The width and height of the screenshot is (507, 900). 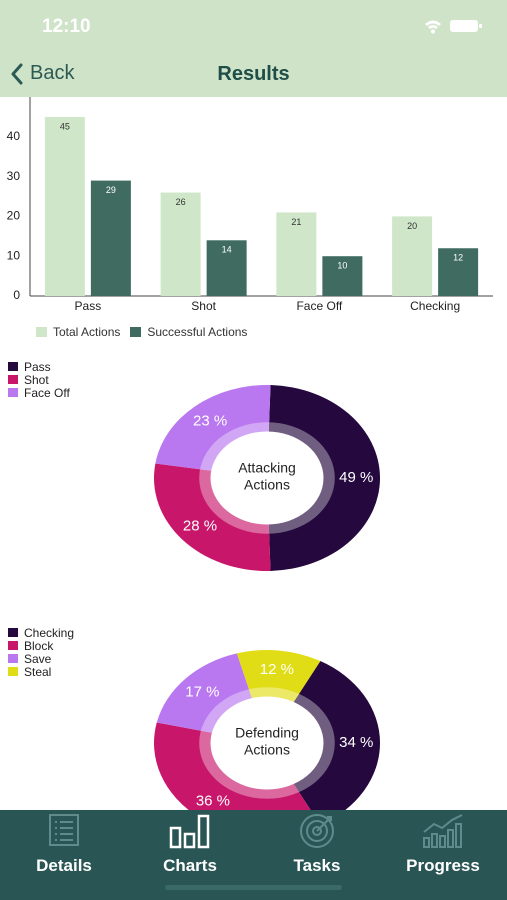 What do you see at coordinates (64, 865) in the screenshot?
I see `tab-label-details: Details` at bounding box center [64, 865].